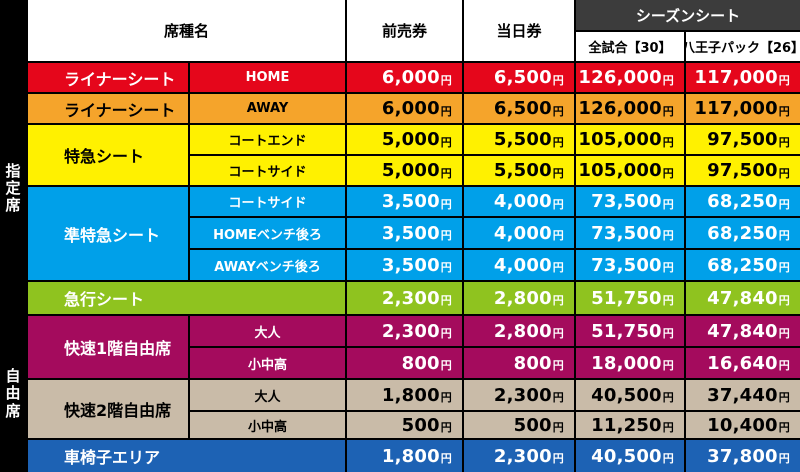 This screenshot has width=800, height=472. What do you see at coordinates (630, 395) in the screenshot?
I see `price-all-games: 40,500 円` at bounding box center [630, 395].